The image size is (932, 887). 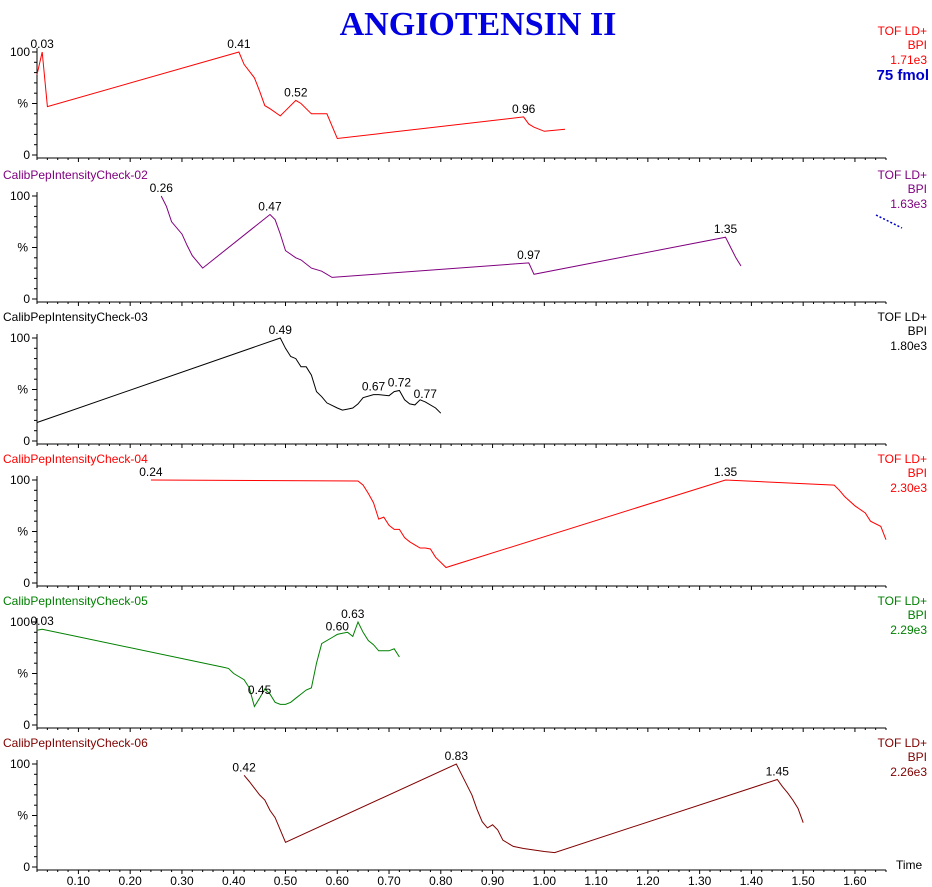 I want to click on peak-label: 0.60, so click(x=338, y=626).